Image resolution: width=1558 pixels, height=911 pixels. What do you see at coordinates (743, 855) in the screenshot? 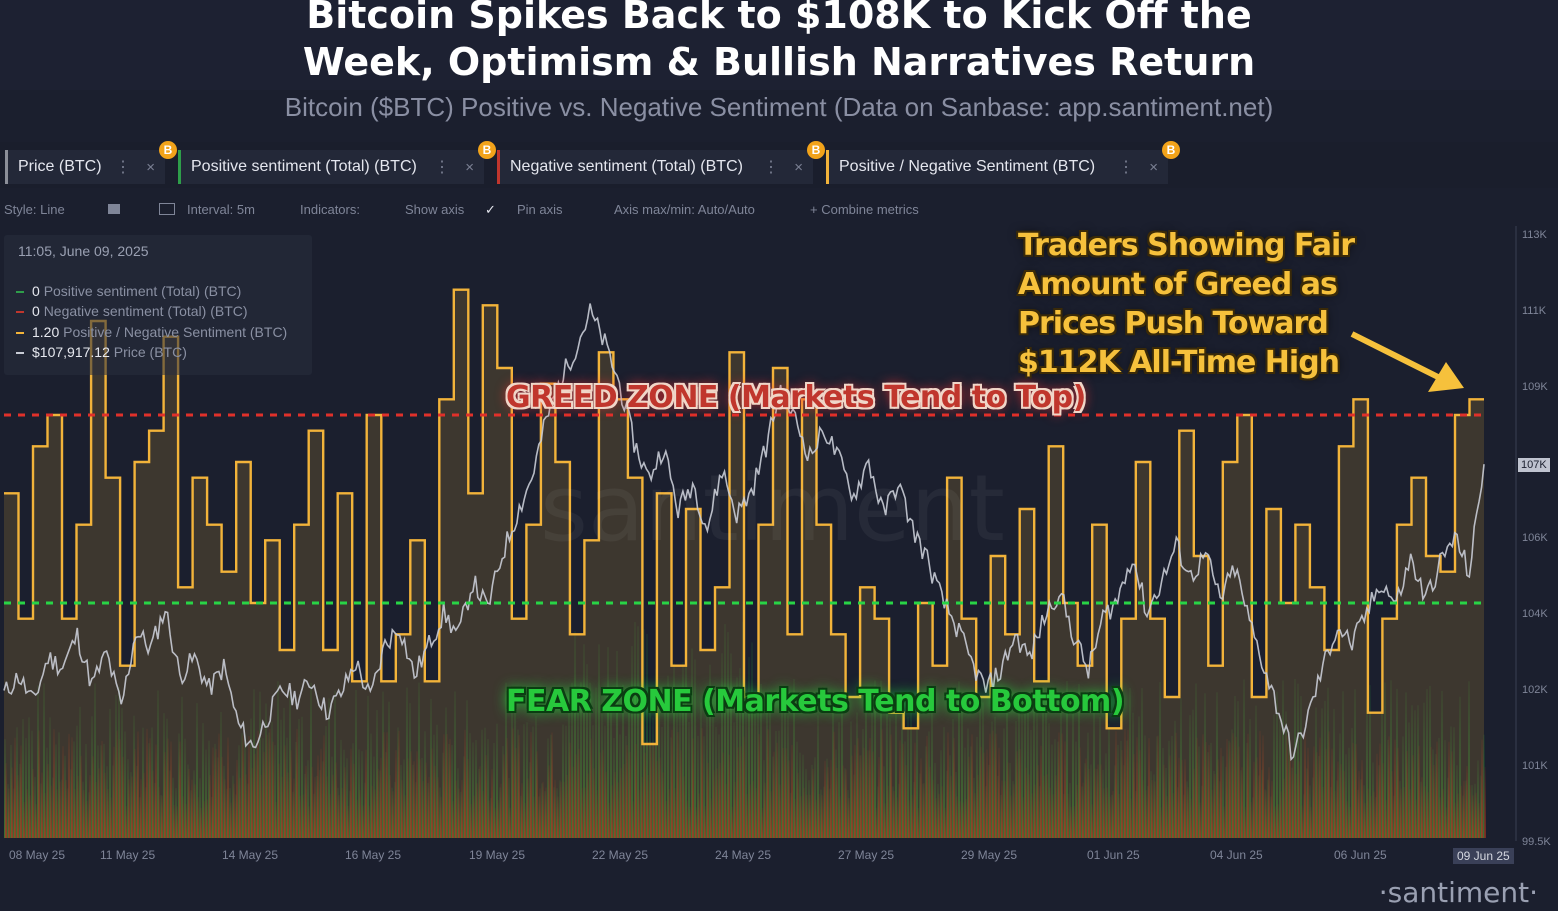
I see `x-tick-label: 24 May 25` at bounding box center [743, 855].